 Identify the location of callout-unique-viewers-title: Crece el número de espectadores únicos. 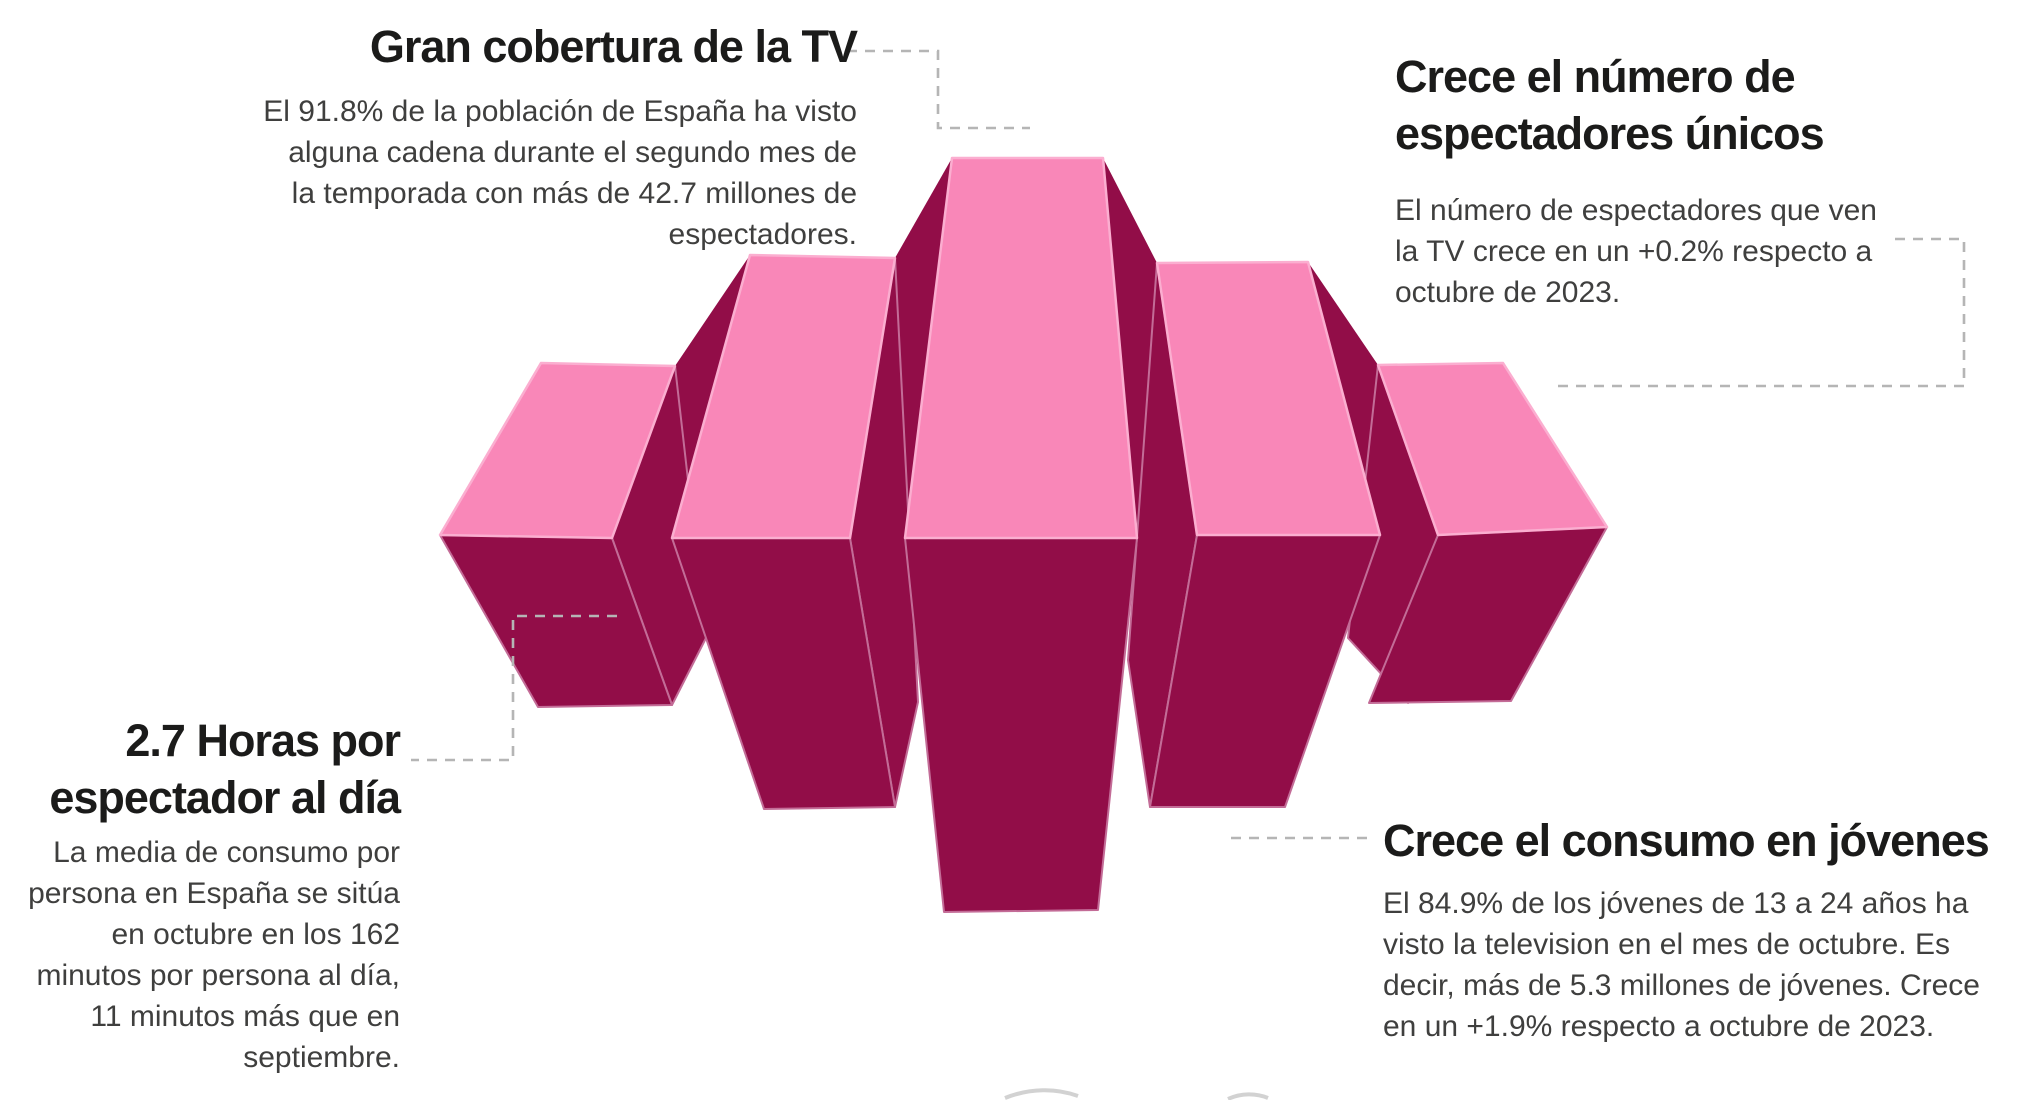
(1610, 105).